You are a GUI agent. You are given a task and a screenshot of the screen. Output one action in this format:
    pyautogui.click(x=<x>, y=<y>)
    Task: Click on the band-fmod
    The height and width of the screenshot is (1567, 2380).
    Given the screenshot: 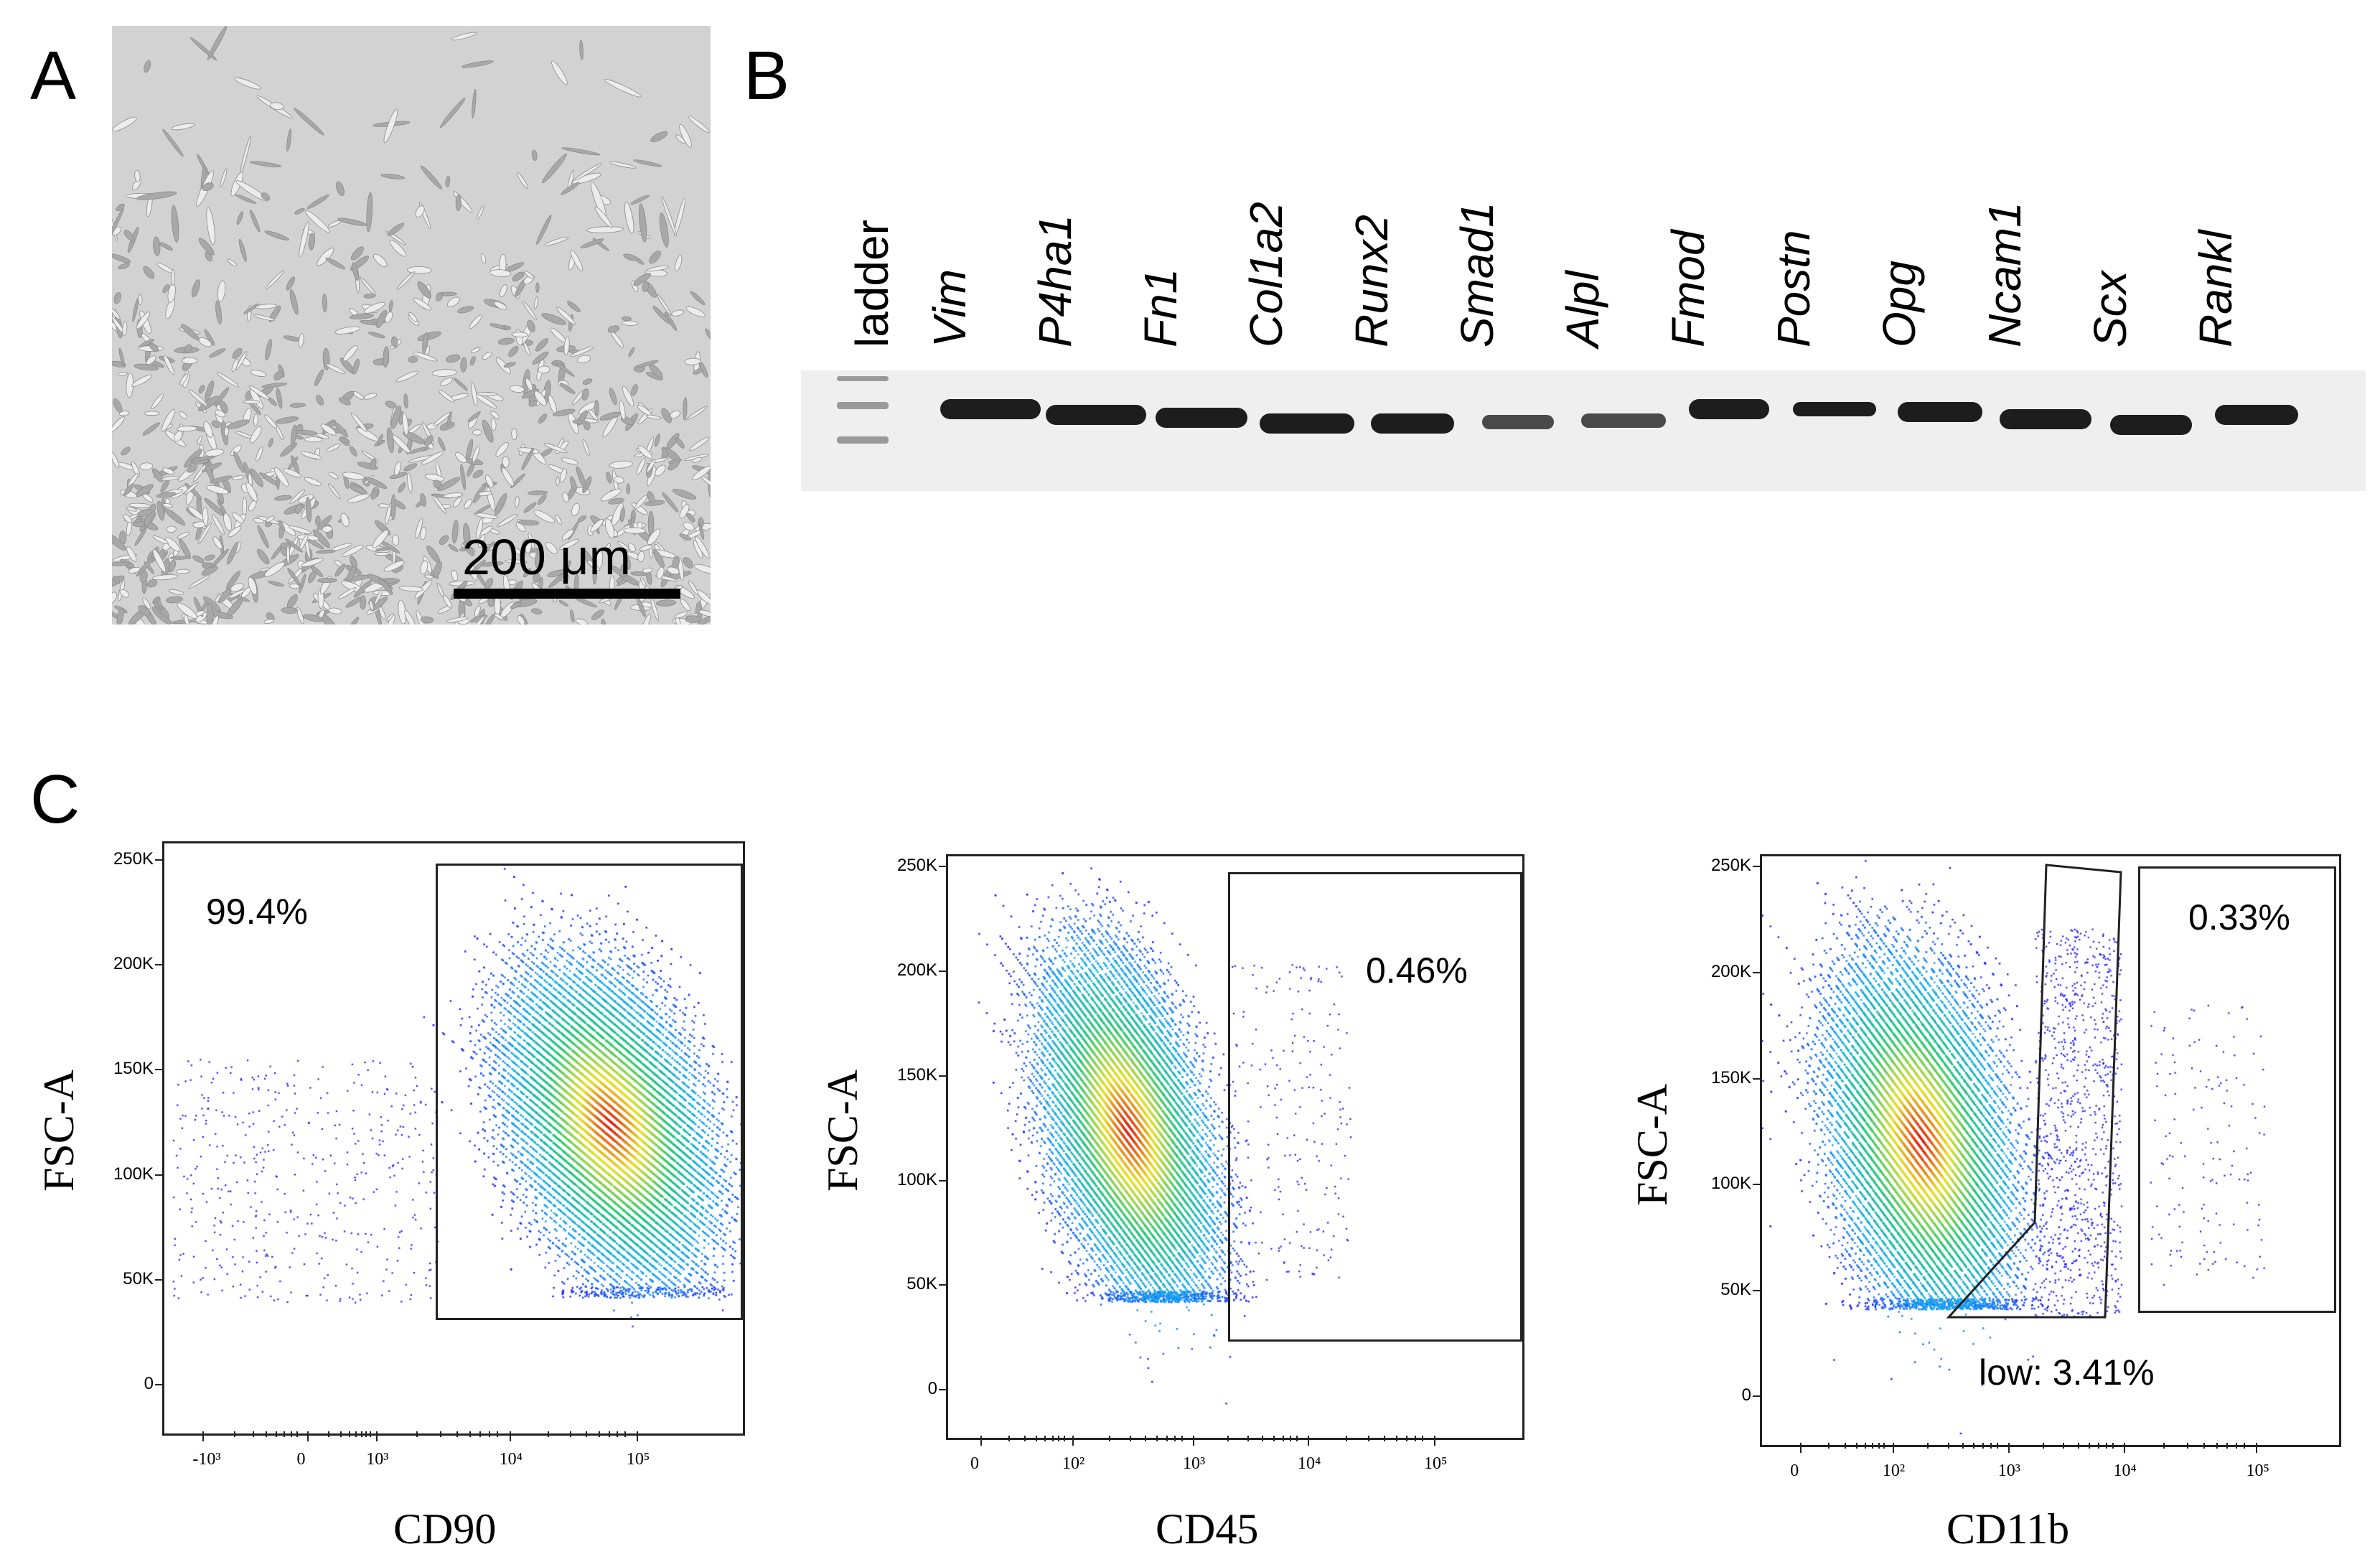 What is the action you would take?
    pyautogui.click(x=1729, y=409)
    